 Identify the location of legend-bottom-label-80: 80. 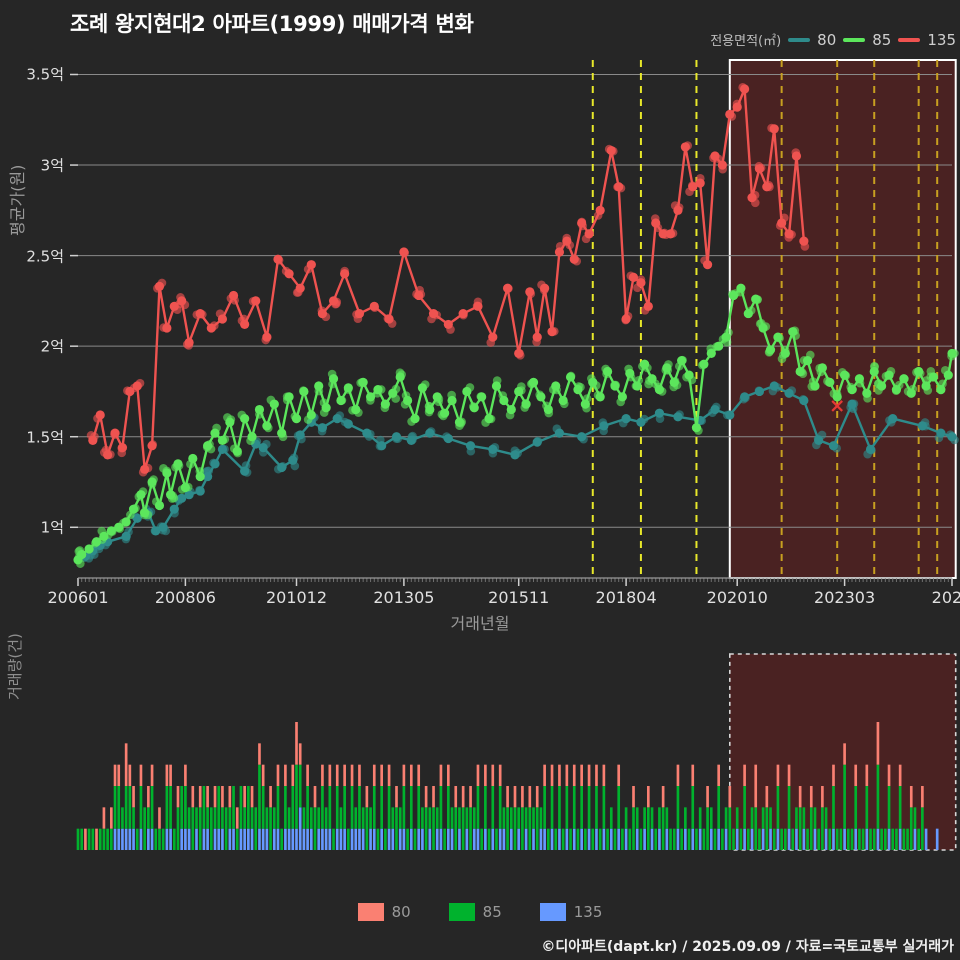
(401, 912).